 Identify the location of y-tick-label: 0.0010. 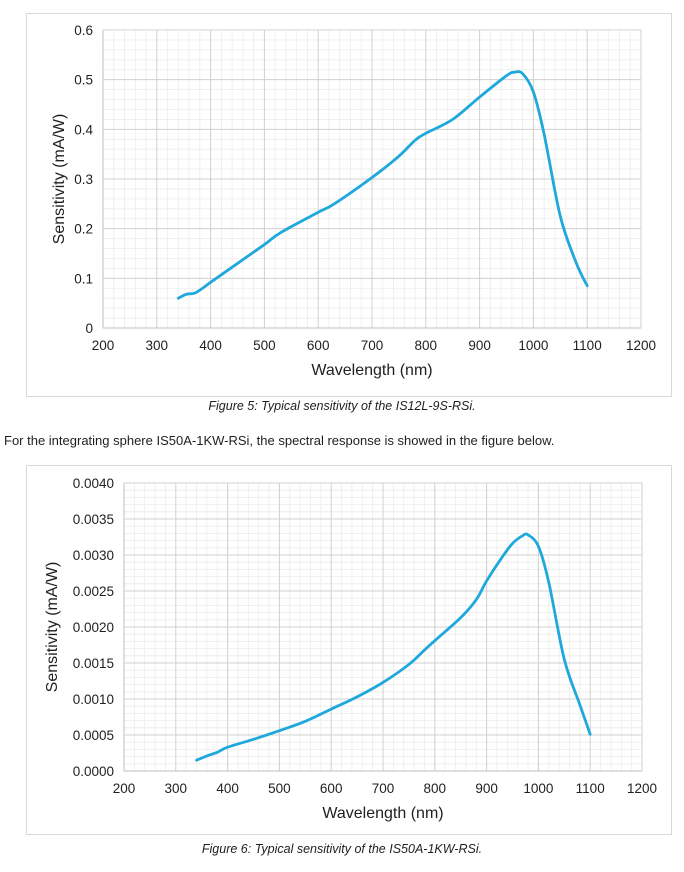
(93, 699).